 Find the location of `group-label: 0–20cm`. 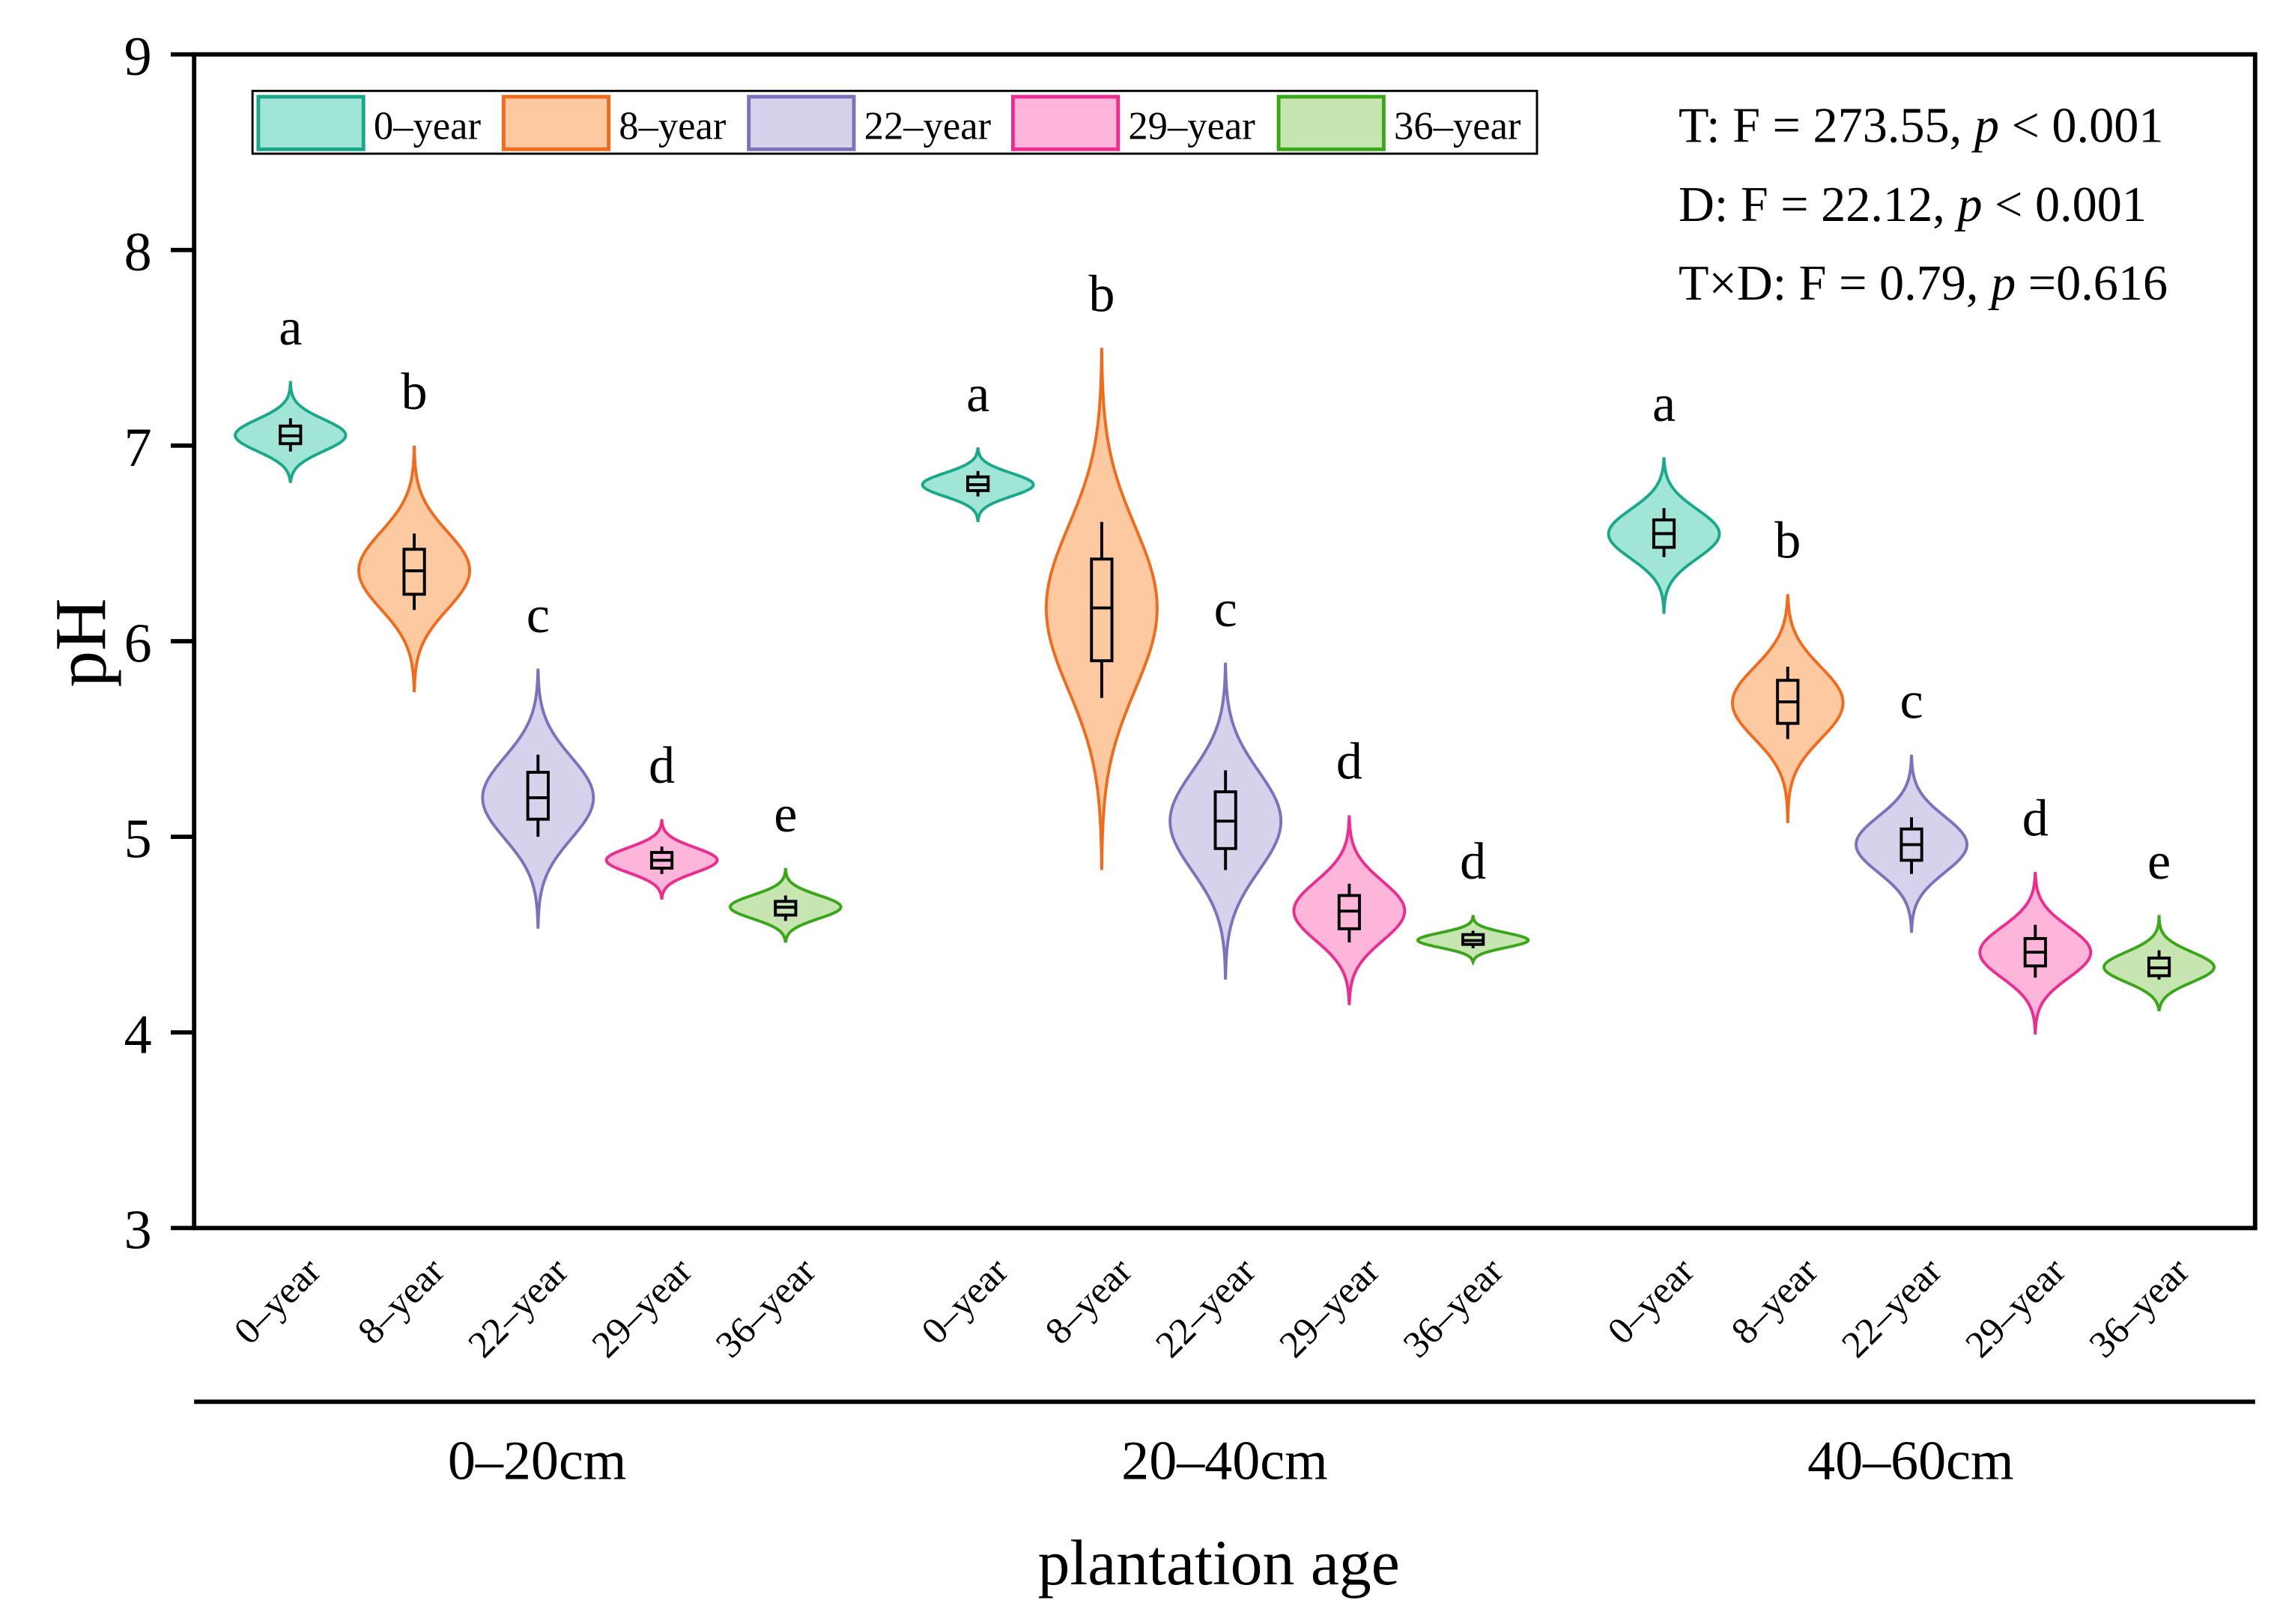

group-label: 0–20cm is located at coordinates (537, 1461).